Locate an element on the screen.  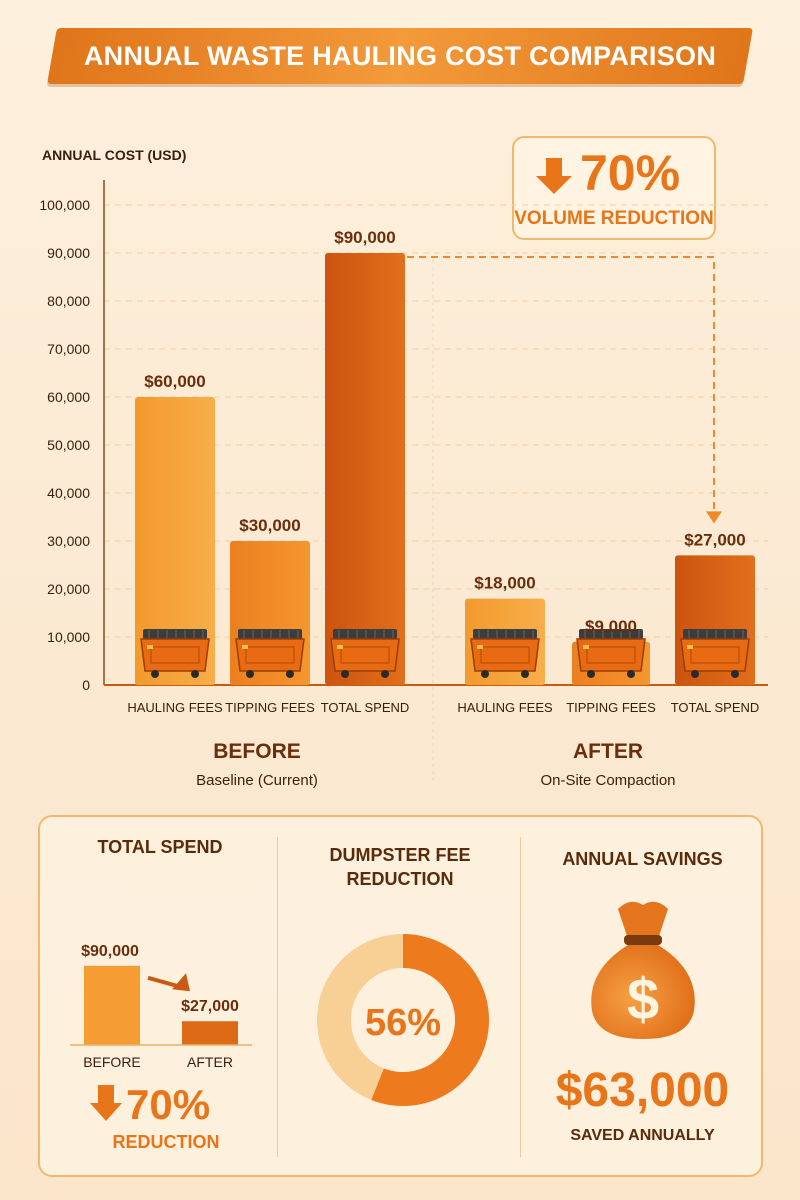
chart-title: ANNUAL WASTE HAULING COST COMPARISON is located at coordinates (400, 56).